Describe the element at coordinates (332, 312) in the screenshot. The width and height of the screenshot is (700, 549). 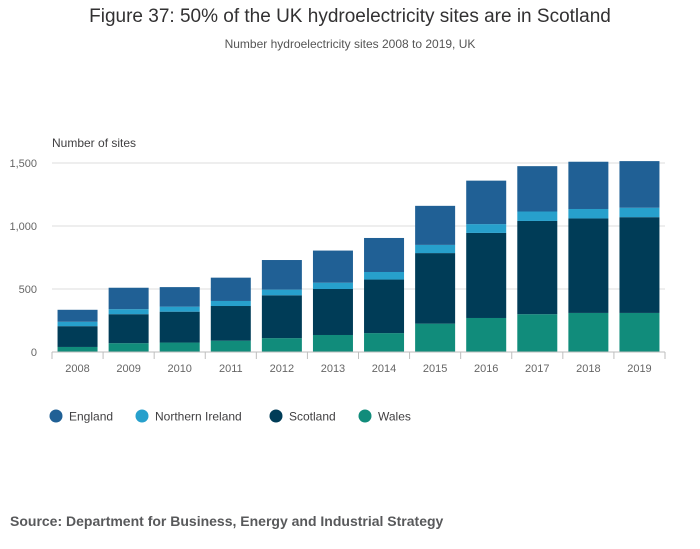
I see `bar-segment-scotland-2013` at that location.